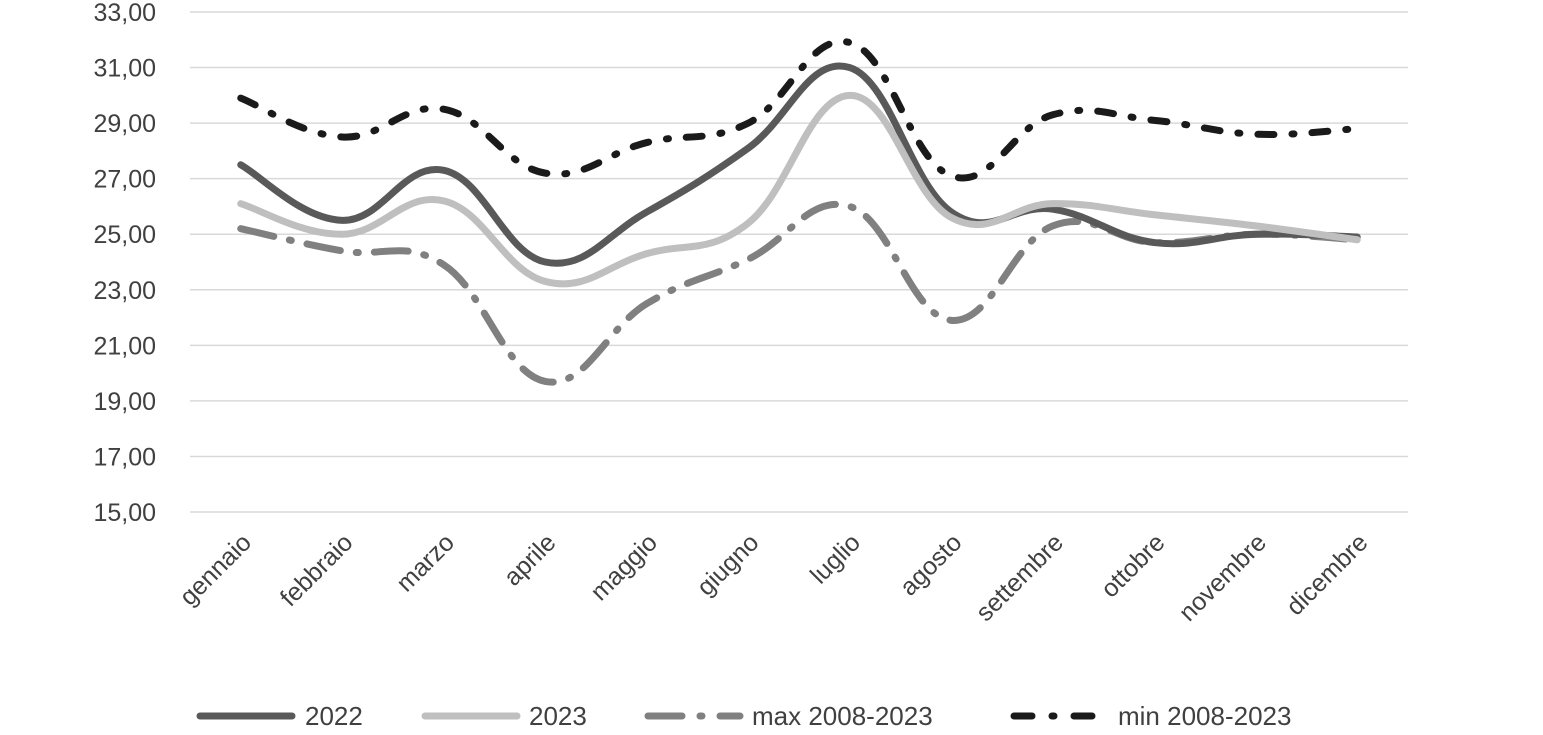 This screenshot has width=1543, height=735. I want to click on x-tick-label: gennaio, so click(215, 569).